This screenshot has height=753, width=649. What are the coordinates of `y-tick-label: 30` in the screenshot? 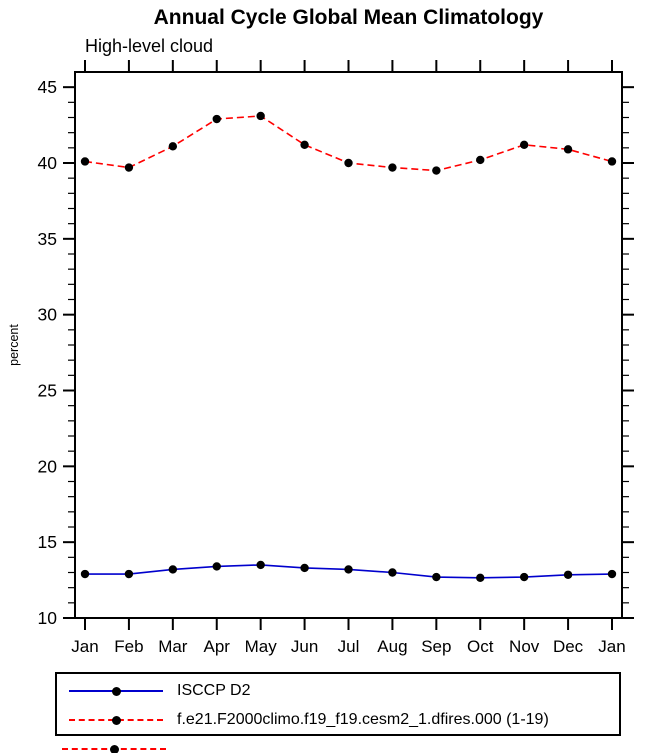 It's located at (48, 315).